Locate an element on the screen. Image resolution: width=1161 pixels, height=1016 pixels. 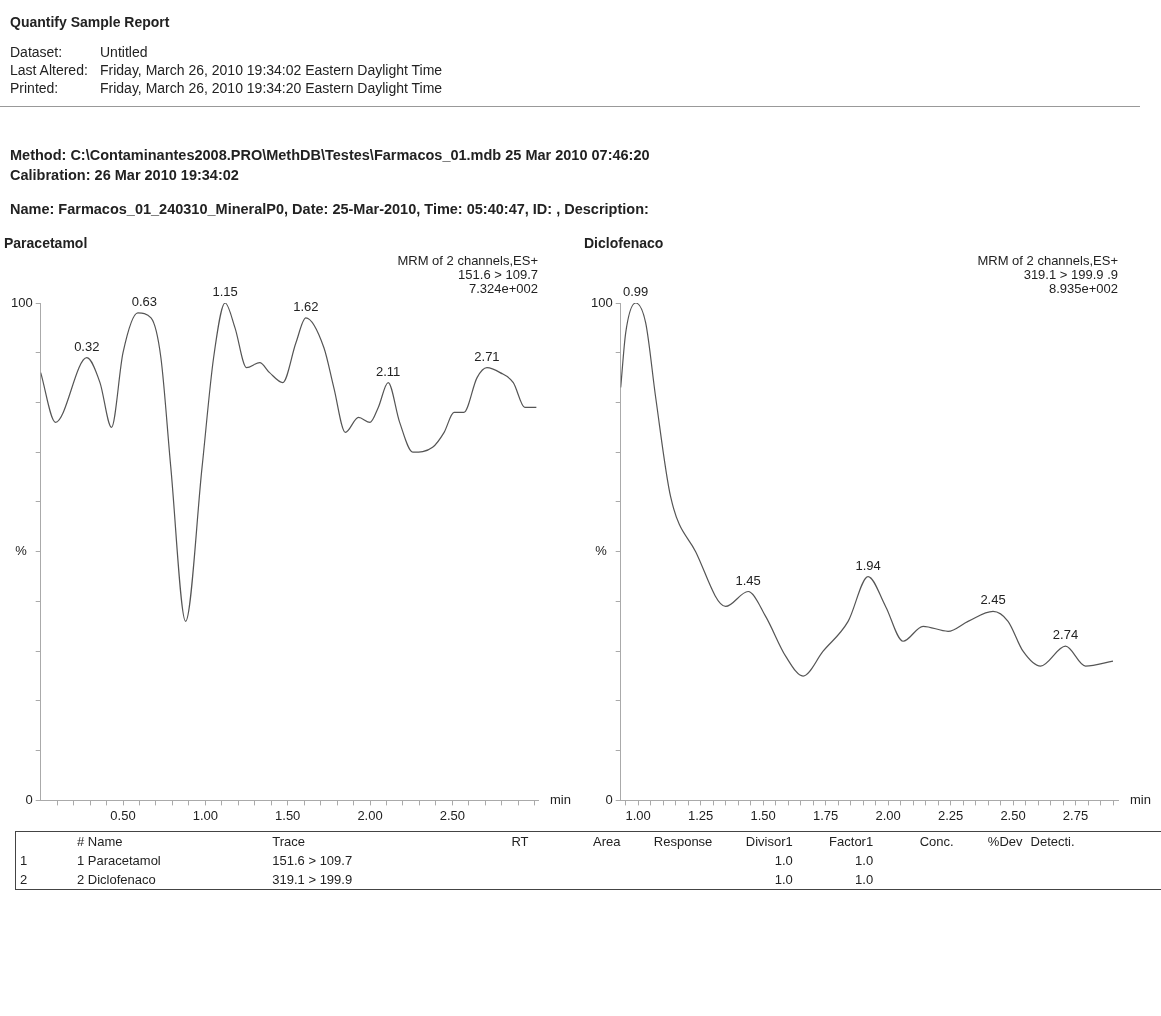
text: Printed: Friday, March 26, 2010 19:34:20 Eastern Daylight Time is located at coordinates (226, 88).